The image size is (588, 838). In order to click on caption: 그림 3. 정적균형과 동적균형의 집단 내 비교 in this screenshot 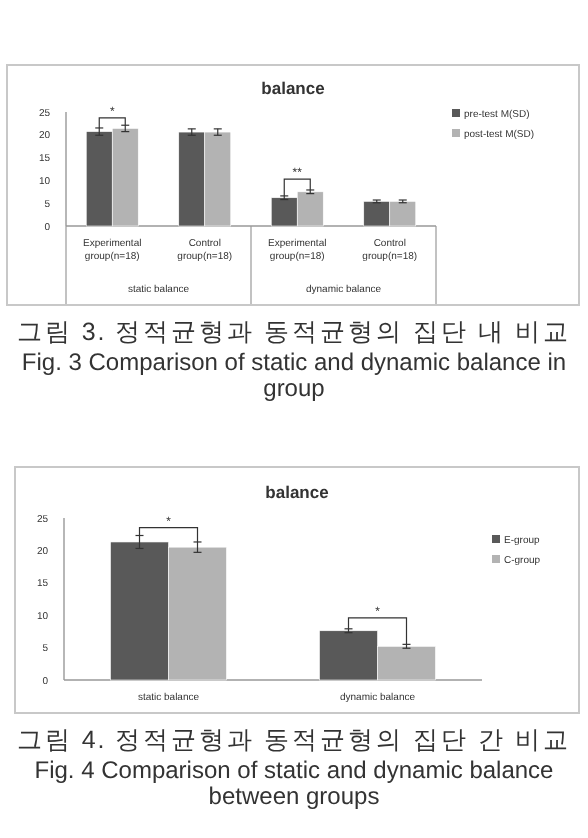, I will do `click(294, 333)`.